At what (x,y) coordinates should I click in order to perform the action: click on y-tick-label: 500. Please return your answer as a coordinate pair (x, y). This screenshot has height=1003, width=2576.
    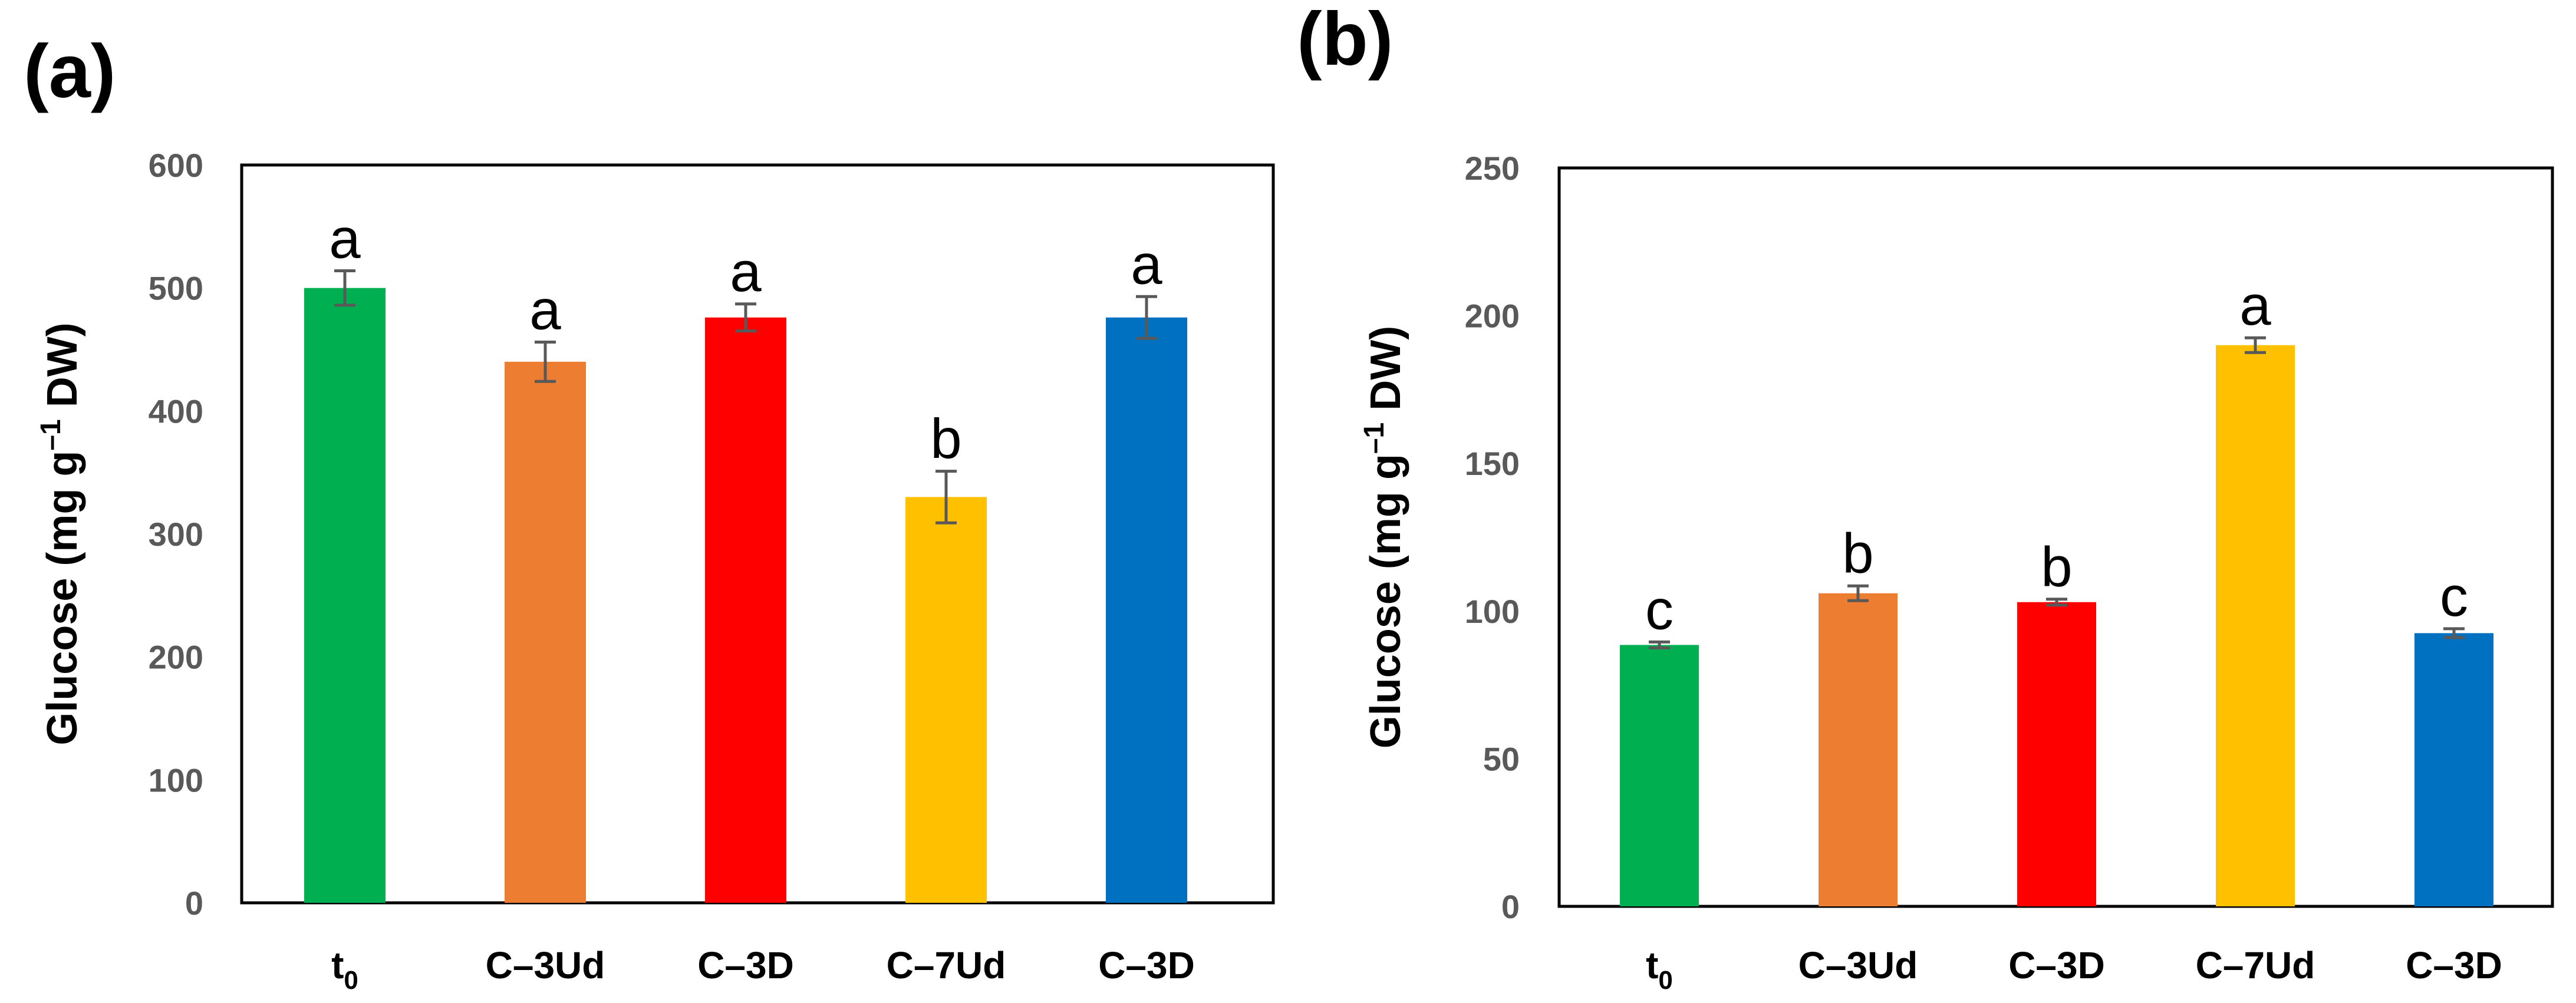
    Looking at the image, I should click on (176, 288).